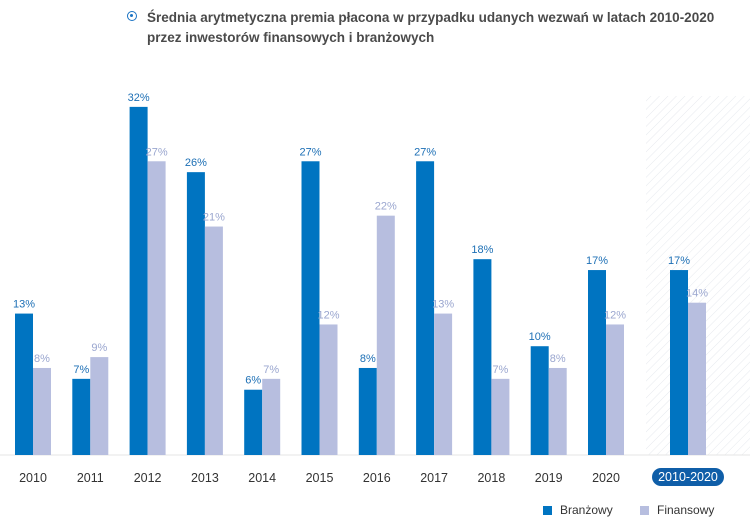 This screenshot has width=750, height=525. I want to click on x-tick-label: 2016, so click(377, 478).